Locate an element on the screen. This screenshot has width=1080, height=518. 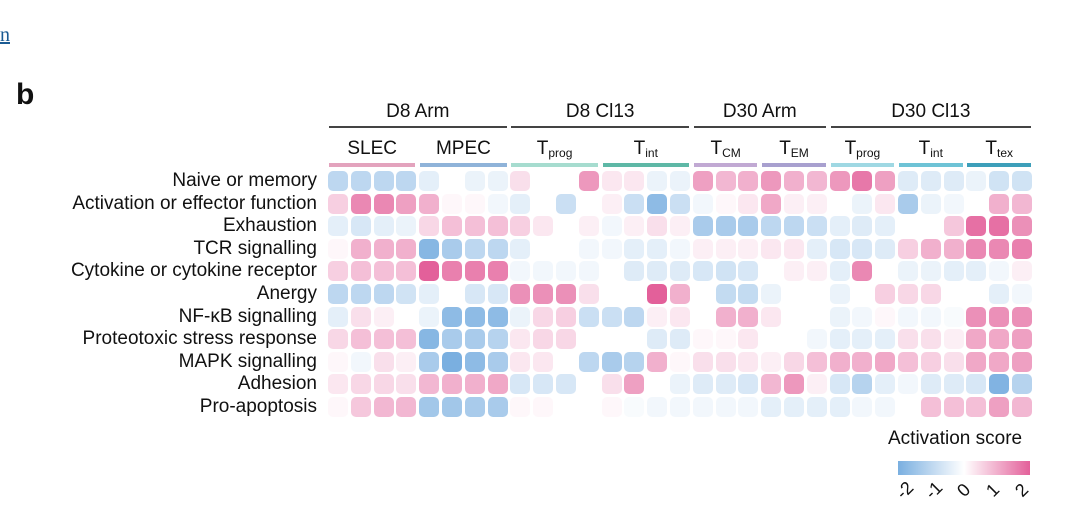
row-label: Activation or effector function is located at coordinates (194, 203).